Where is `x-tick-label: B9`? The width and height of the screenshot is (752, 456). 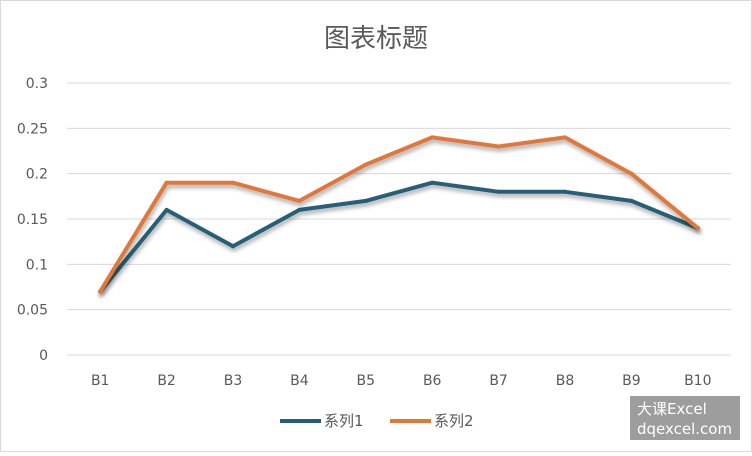
x-tick-label: B9 is located at coordinates (631, 381).